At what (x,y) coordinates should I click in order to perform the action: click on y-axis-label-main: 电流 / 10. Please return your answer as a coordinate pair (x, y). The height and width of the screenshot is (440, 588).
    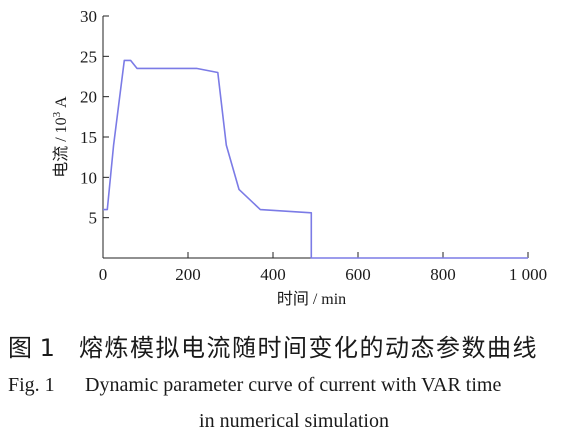
    Looking at the image, I should click on (61, 147).